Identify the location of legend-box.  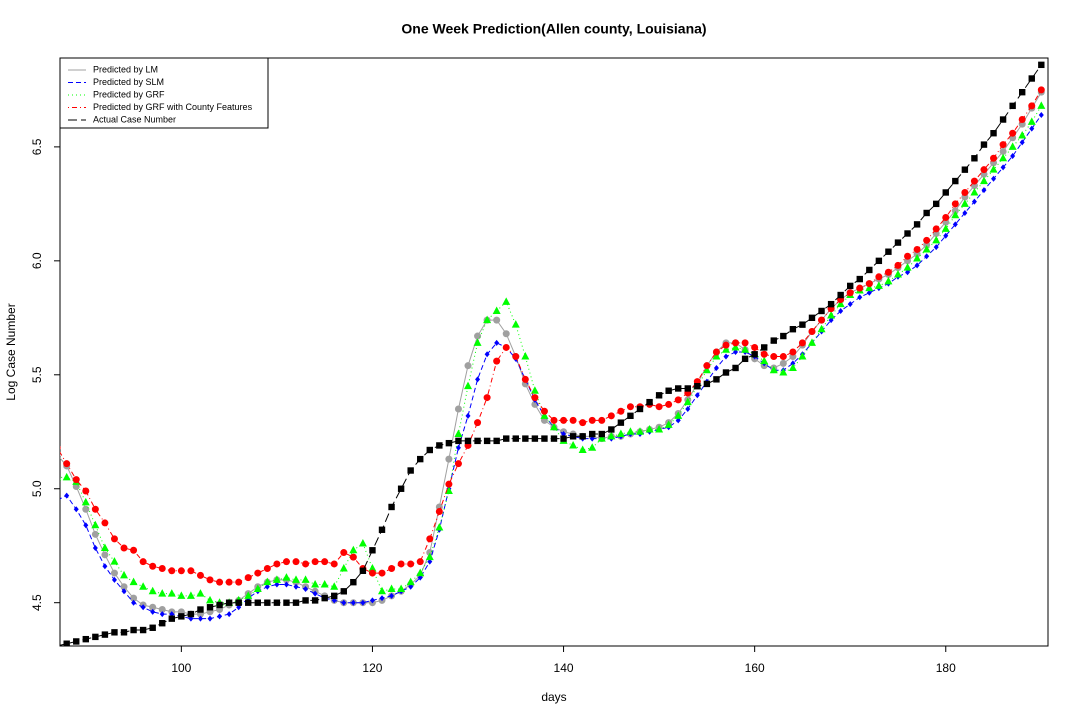
(164, 93).